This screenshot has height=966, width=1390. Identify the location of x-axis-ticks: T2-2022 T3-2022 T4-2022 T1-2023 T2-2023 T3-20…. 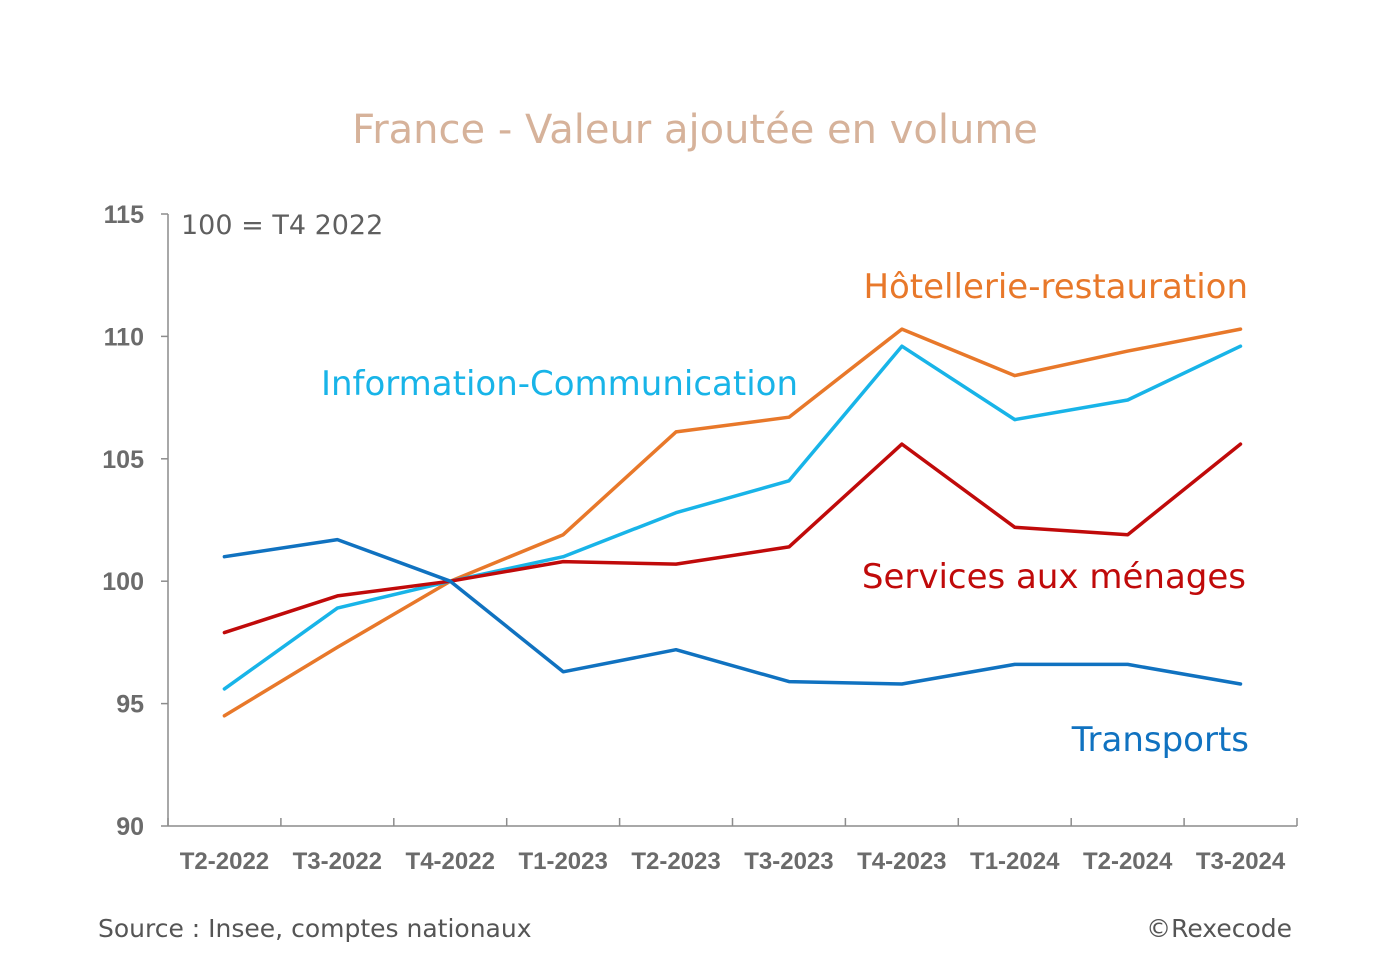
(732, 846).